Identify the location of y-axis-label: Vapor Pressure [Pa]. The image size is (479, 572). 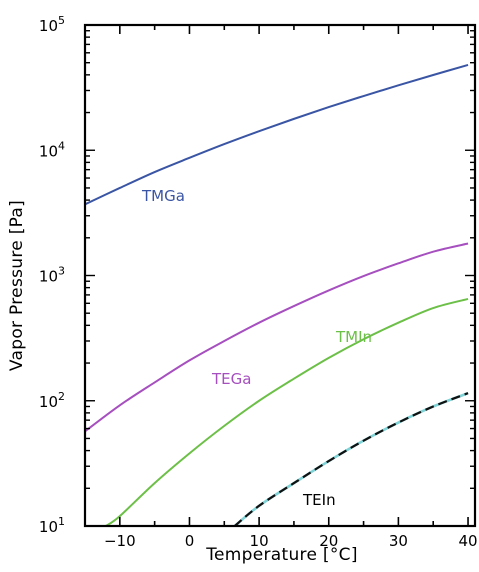
(17, 285).